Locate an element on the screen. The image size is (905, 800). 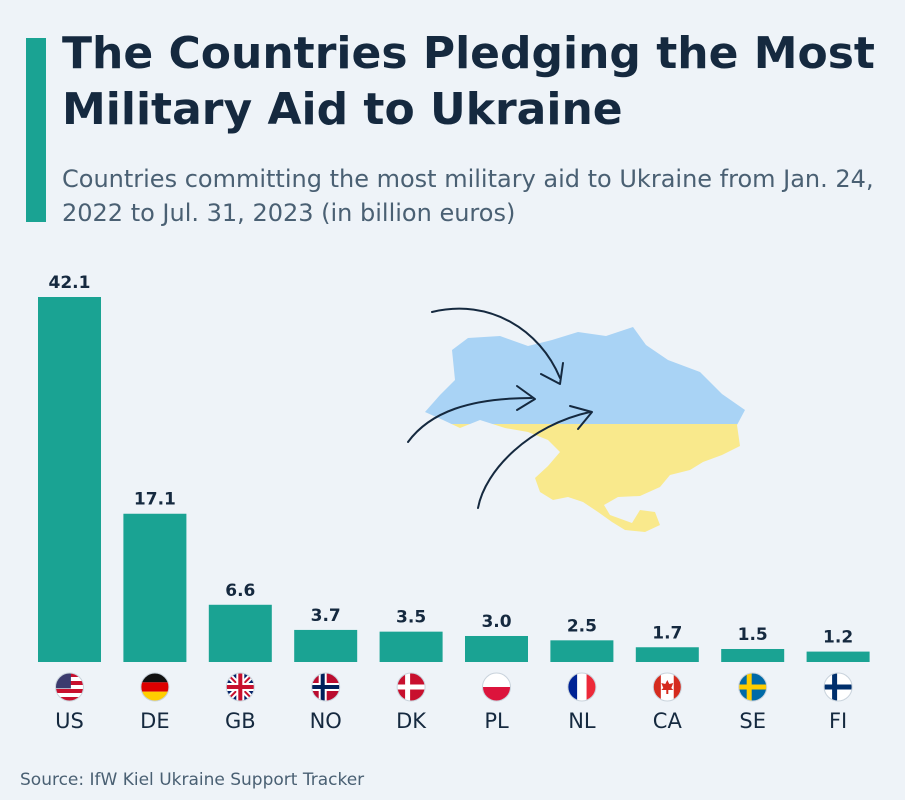
bar-dk is located at coordinates (411, 646).